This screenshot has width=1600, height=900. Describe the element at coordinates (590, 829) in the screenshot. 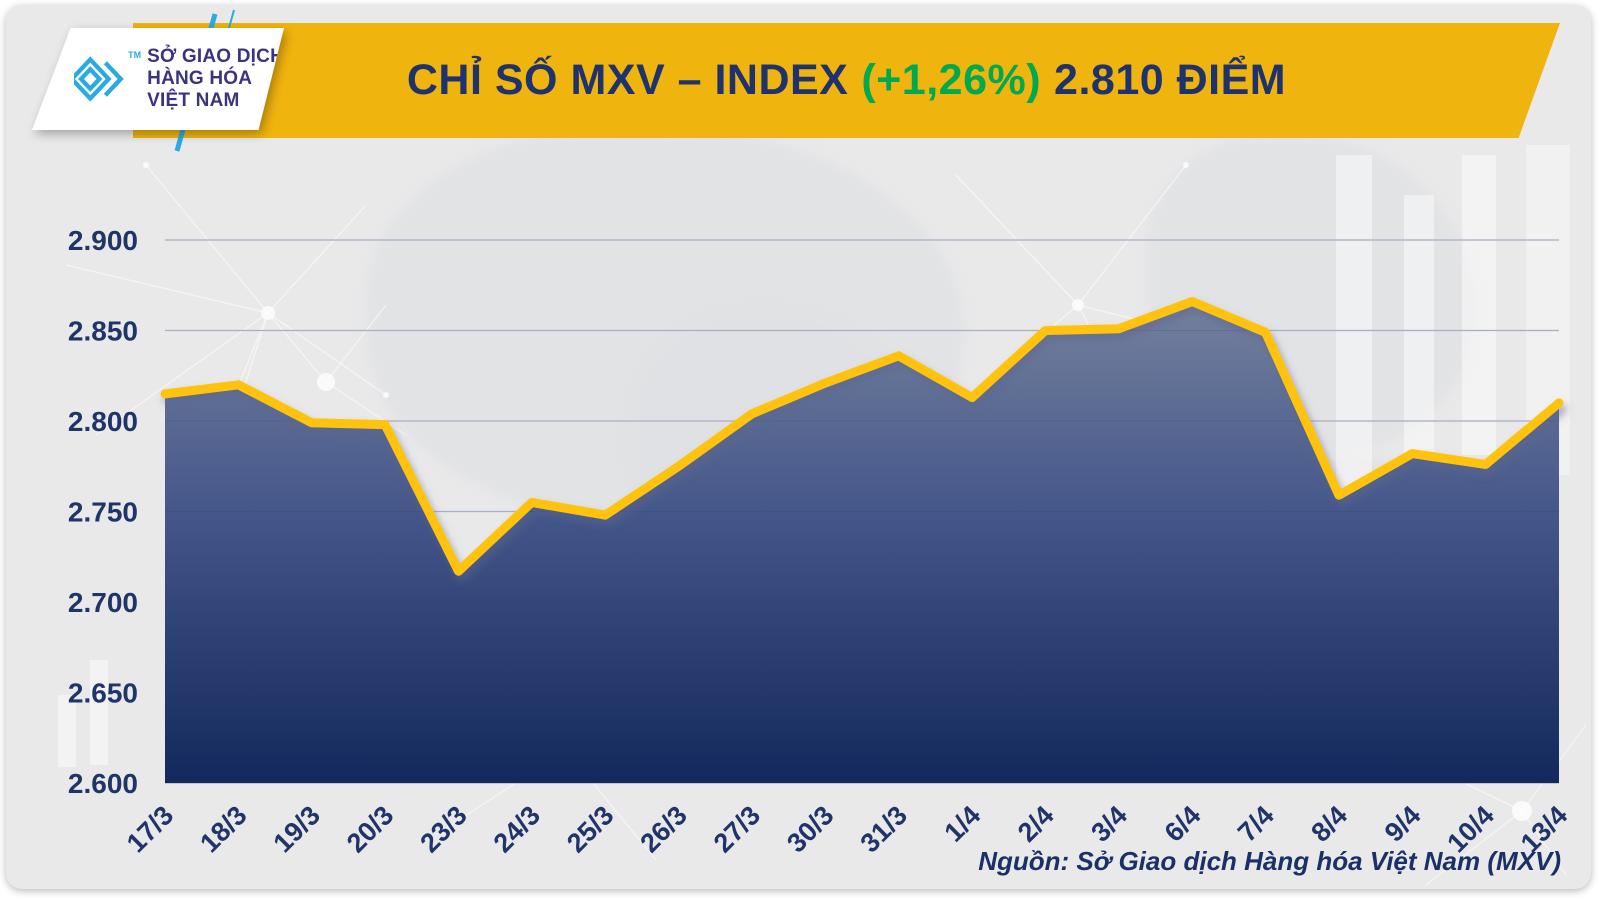

I see `x-tick-label: 25/3` at that location.